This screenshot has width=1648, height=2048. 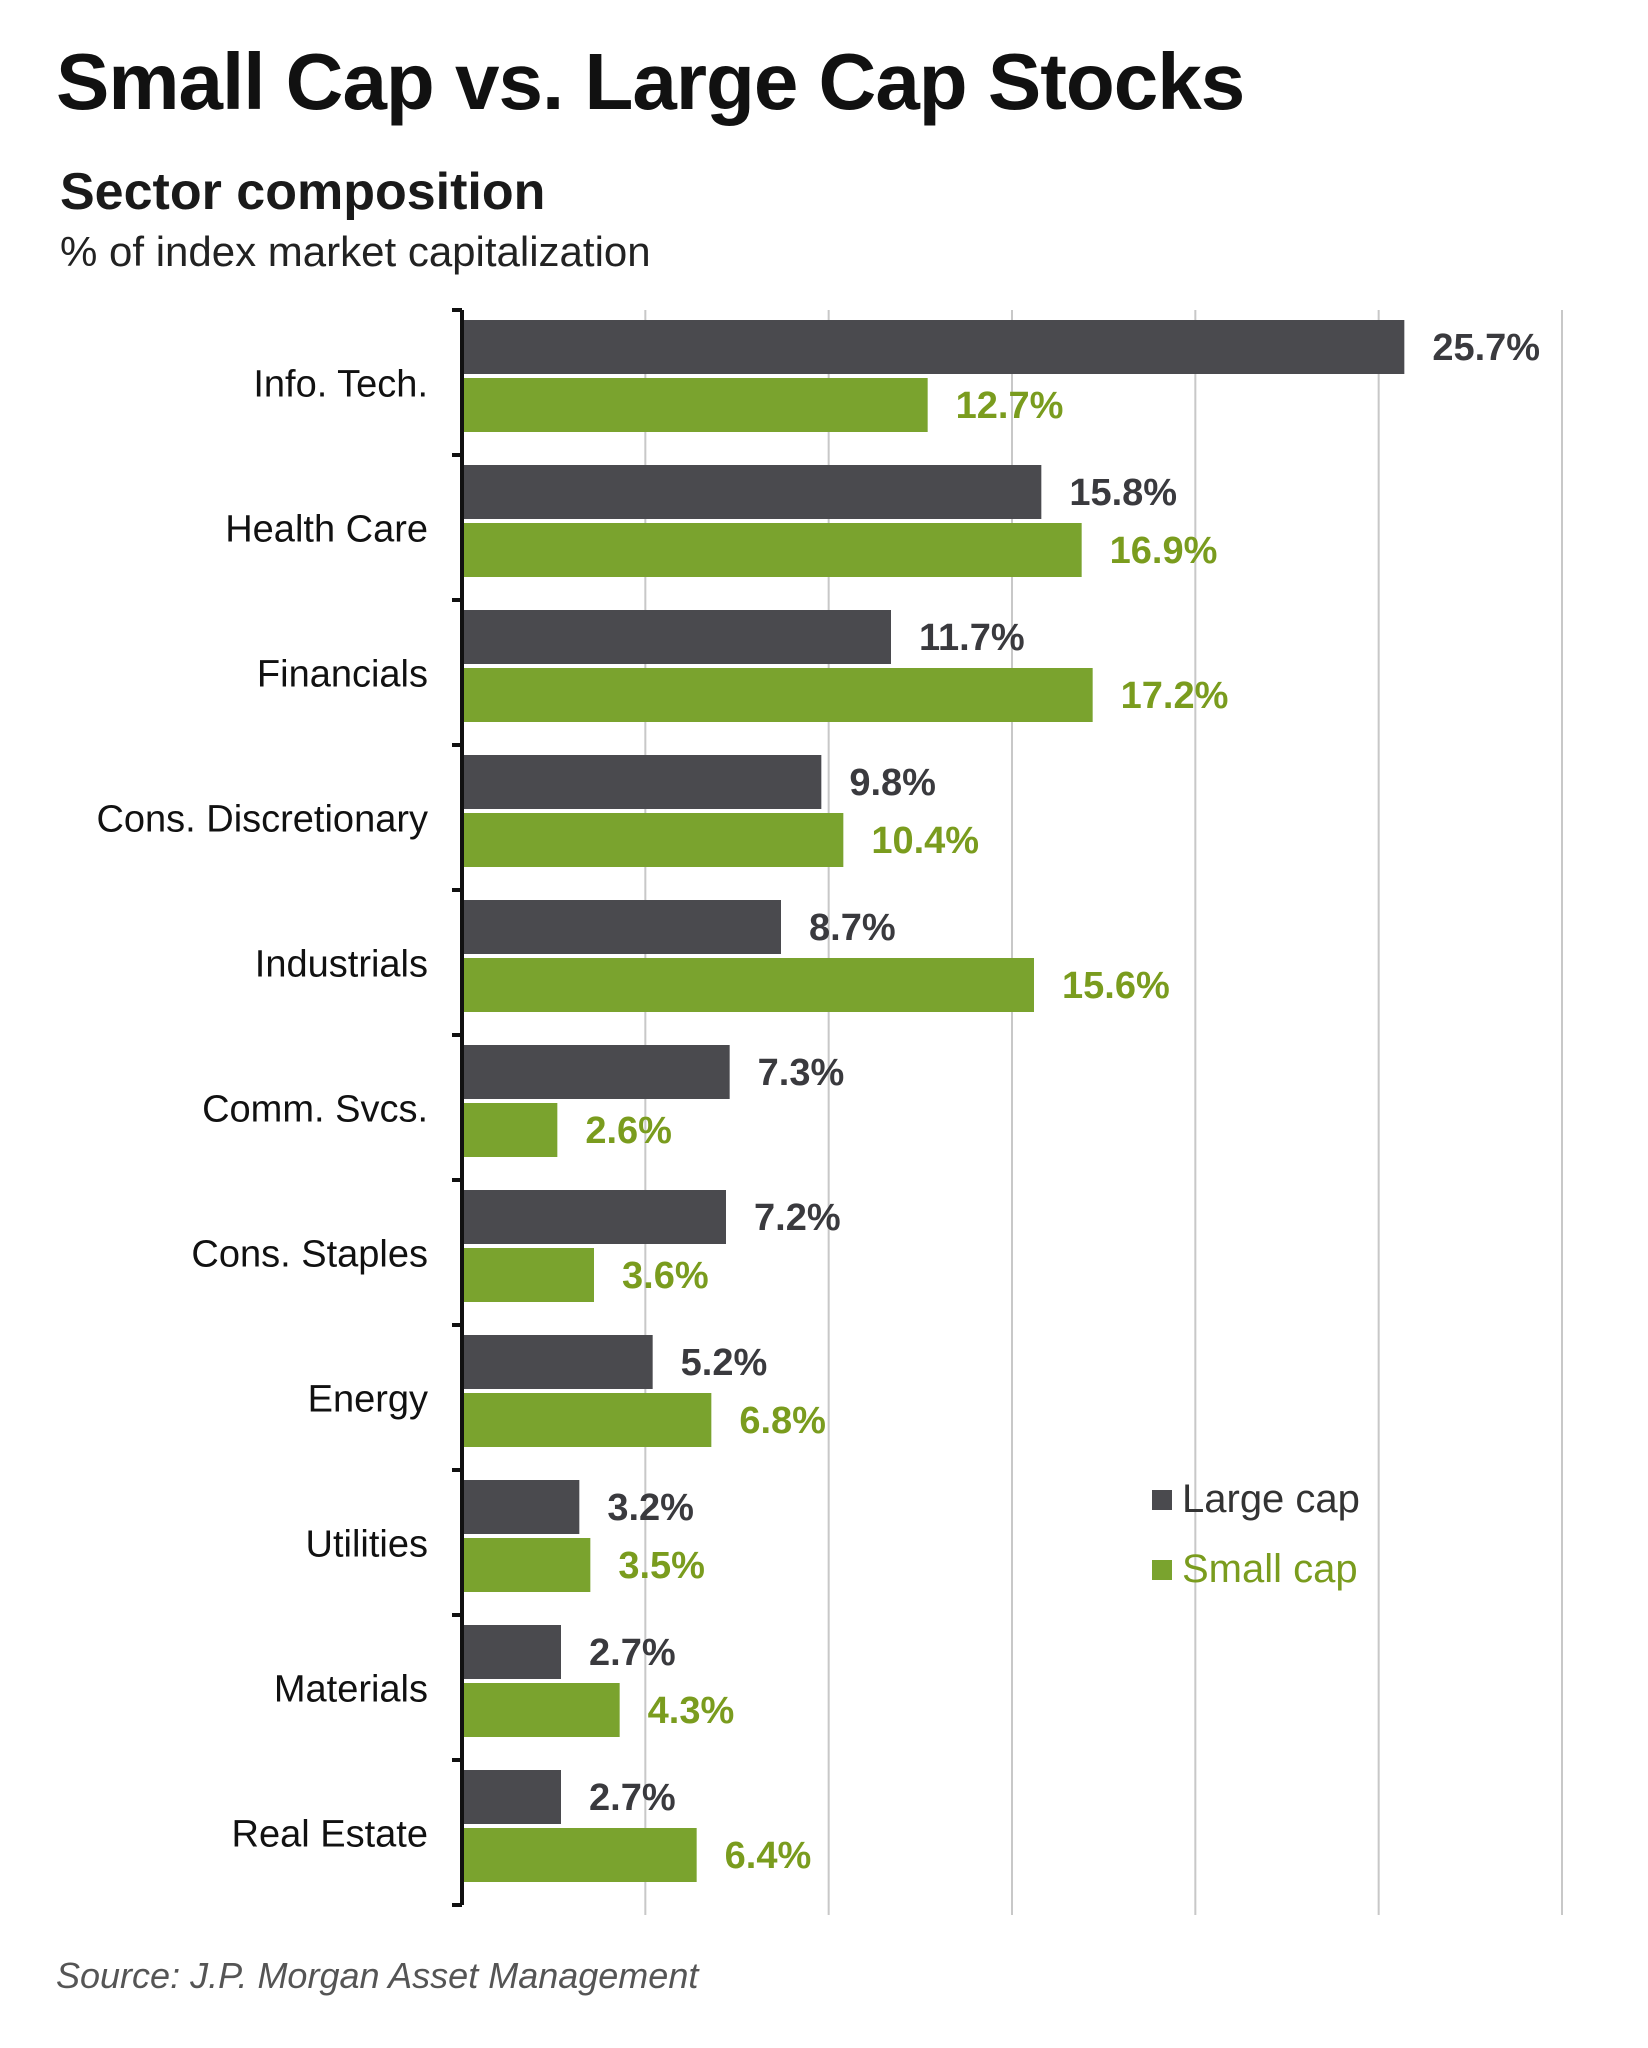 I want to click on data-label-large-cap: 15.8%, so click(x=1123, y=493).